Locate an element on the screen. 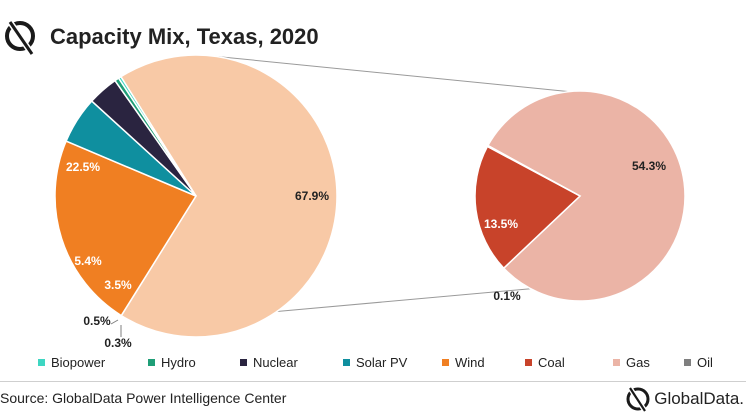  gas-breakdown-pie is located at coordinates (580, 196).